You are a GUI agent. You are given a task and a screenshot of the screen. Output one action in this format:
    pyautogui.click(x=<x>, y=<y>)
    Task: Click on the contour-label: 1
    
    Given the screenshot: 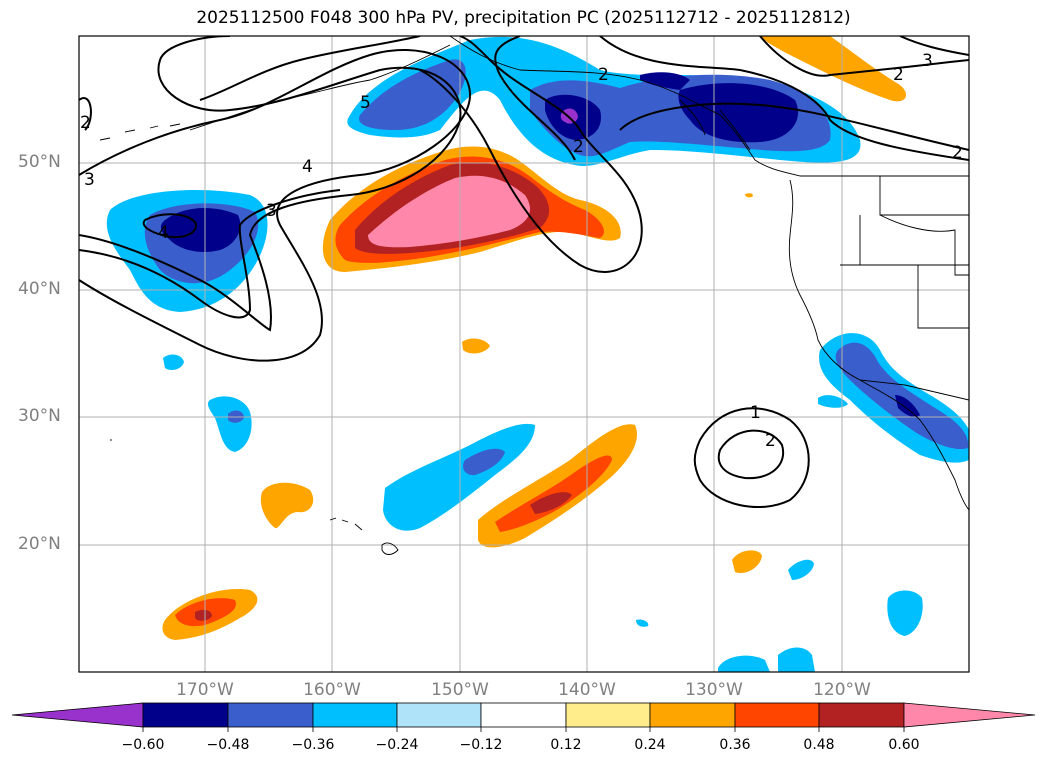 What is the action you would take?
    pyautogui.click(x=755, y=413)
    